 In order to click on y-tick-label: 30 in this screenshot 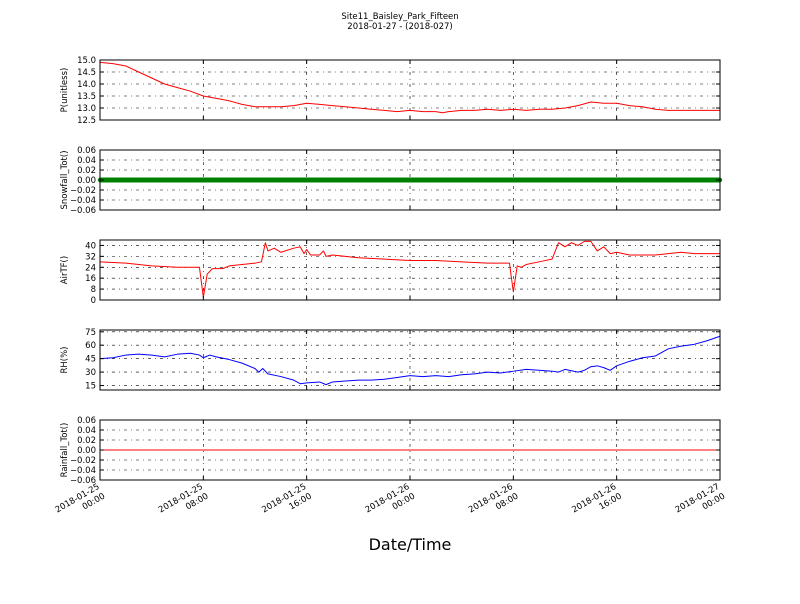, I will do `click(90, 373)`.